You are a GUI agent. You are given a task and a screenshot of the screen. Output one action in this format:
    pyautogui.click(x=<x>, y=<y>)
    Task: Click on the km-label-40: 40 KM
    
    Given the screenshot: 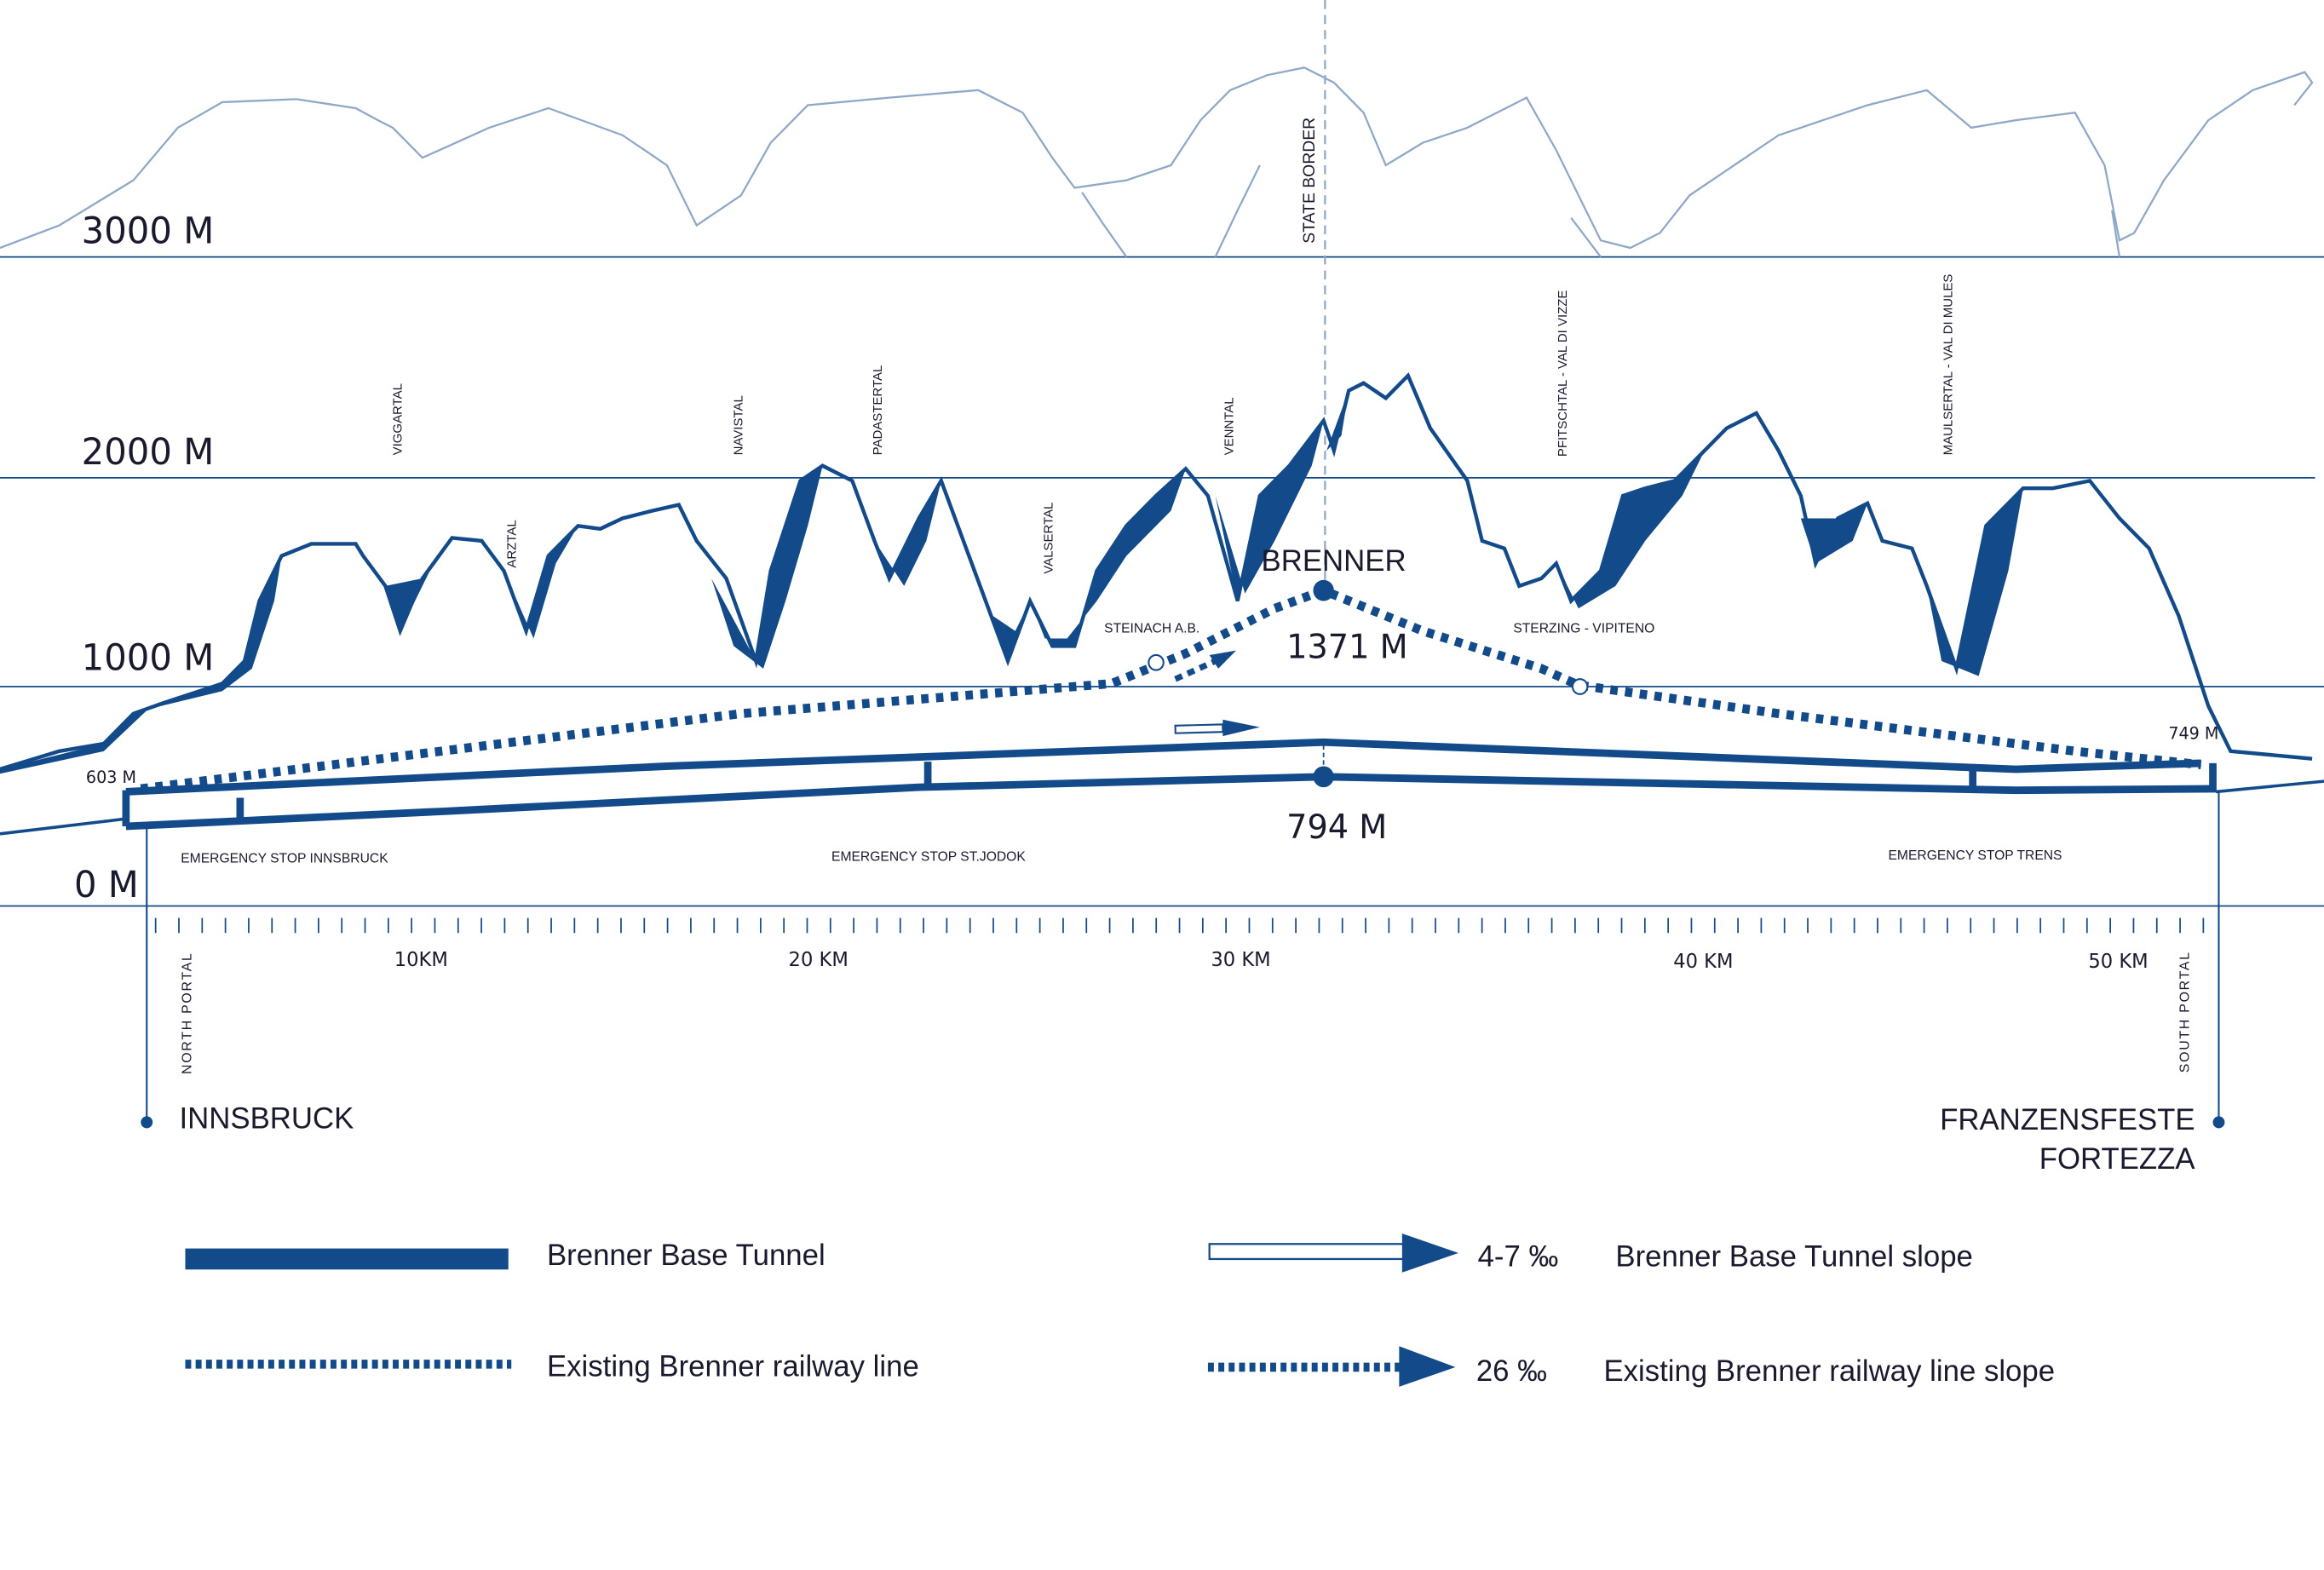 What is the action you would take?
    pyautogui.click(x=1703, y=962)
    